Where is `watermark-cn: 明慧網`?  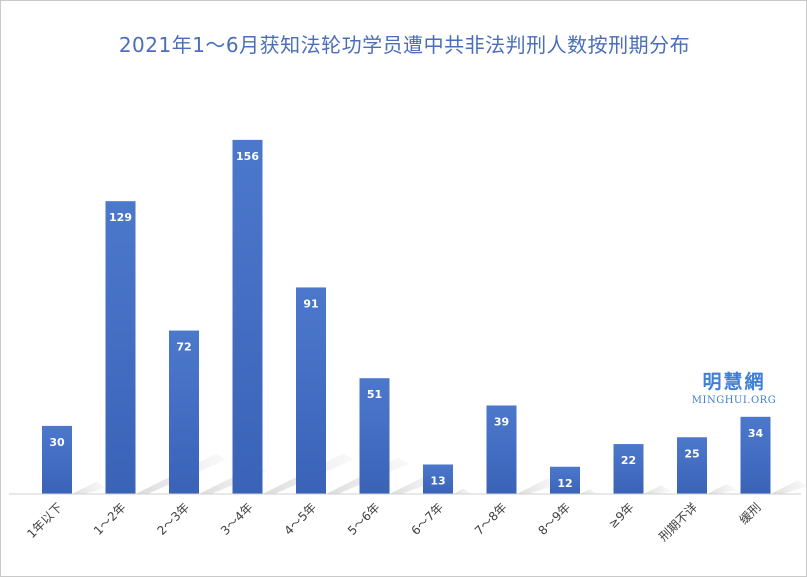
watermark-cn: 明慧網 is located at coordinates (734, 382).